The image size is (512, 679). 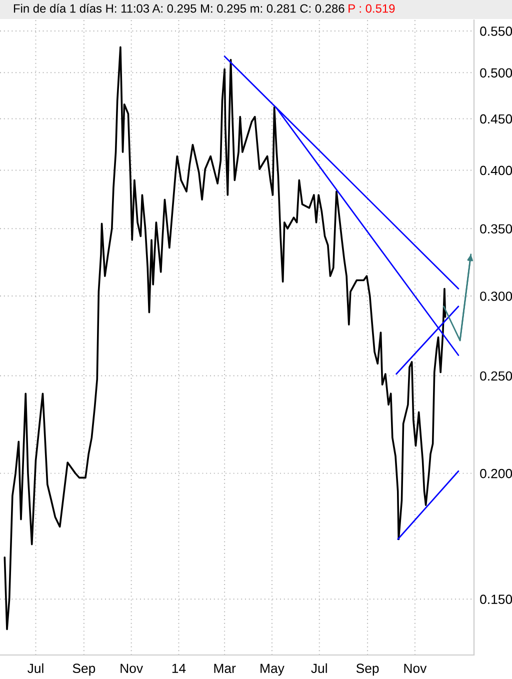 What do you see at coordinates (496, 376) in the screenshot?
I see `y-tick-label: 0.250` at bounding box center [496, 376].